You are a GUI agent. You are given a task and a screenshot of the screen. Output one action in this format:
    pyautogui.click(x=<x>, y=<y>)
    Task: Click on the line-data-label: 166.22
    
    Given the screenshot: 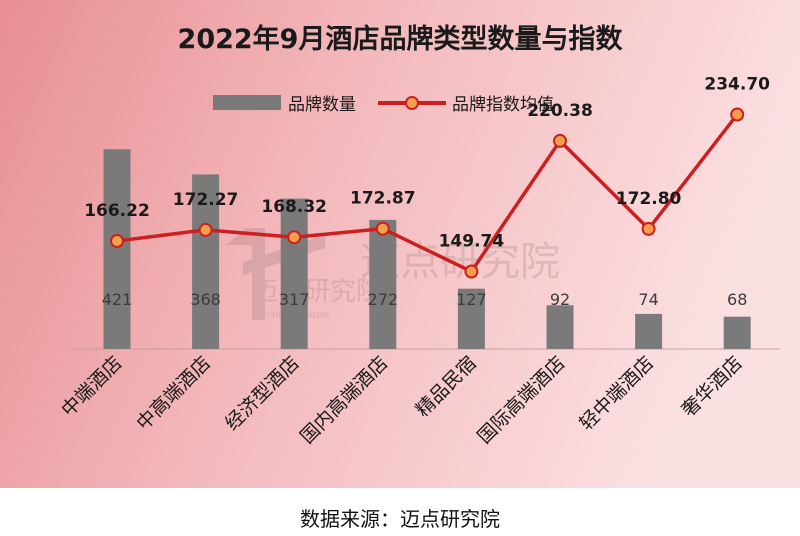 What is the action you would take?
    pyautogui.click(x=117, y=211)
    